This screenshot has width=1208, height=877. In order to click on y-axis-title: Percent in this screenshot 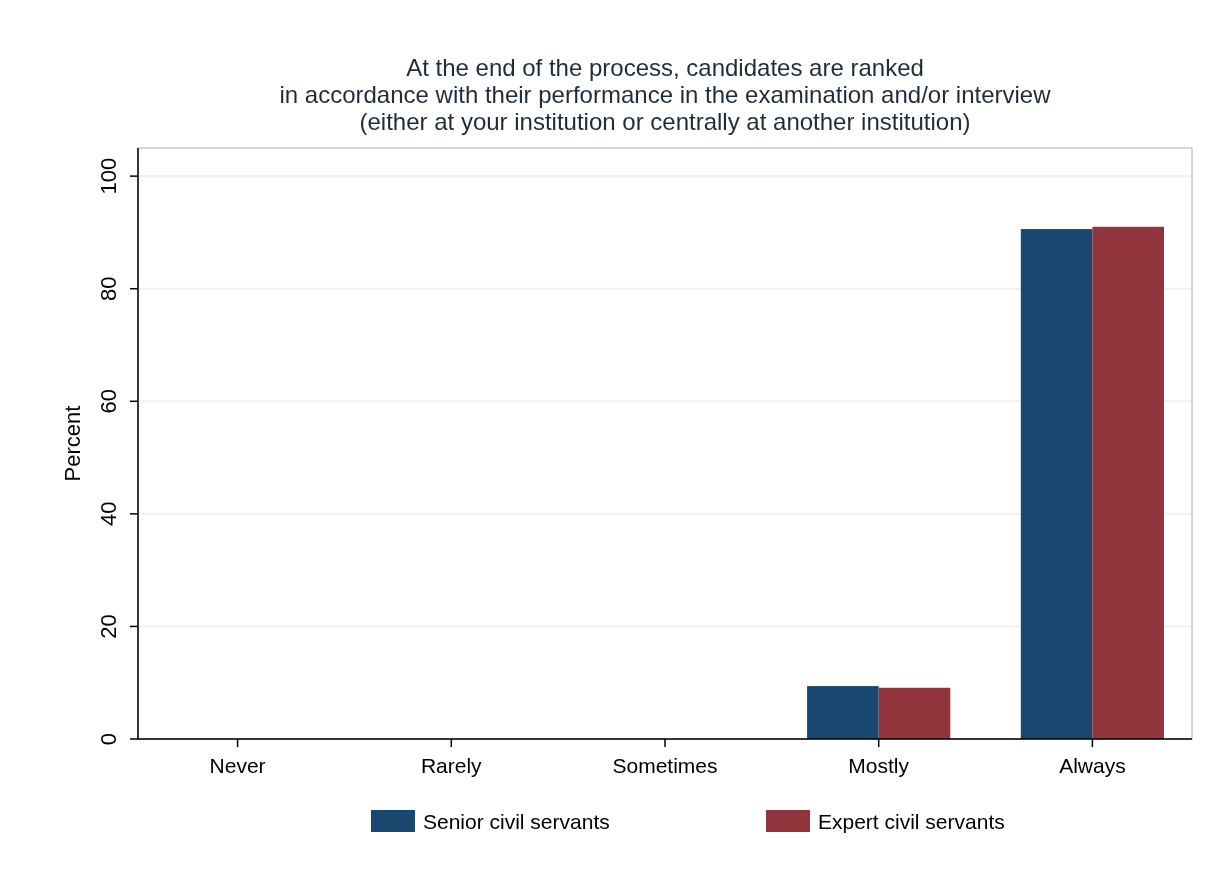, I will do `click(72, 443)`.